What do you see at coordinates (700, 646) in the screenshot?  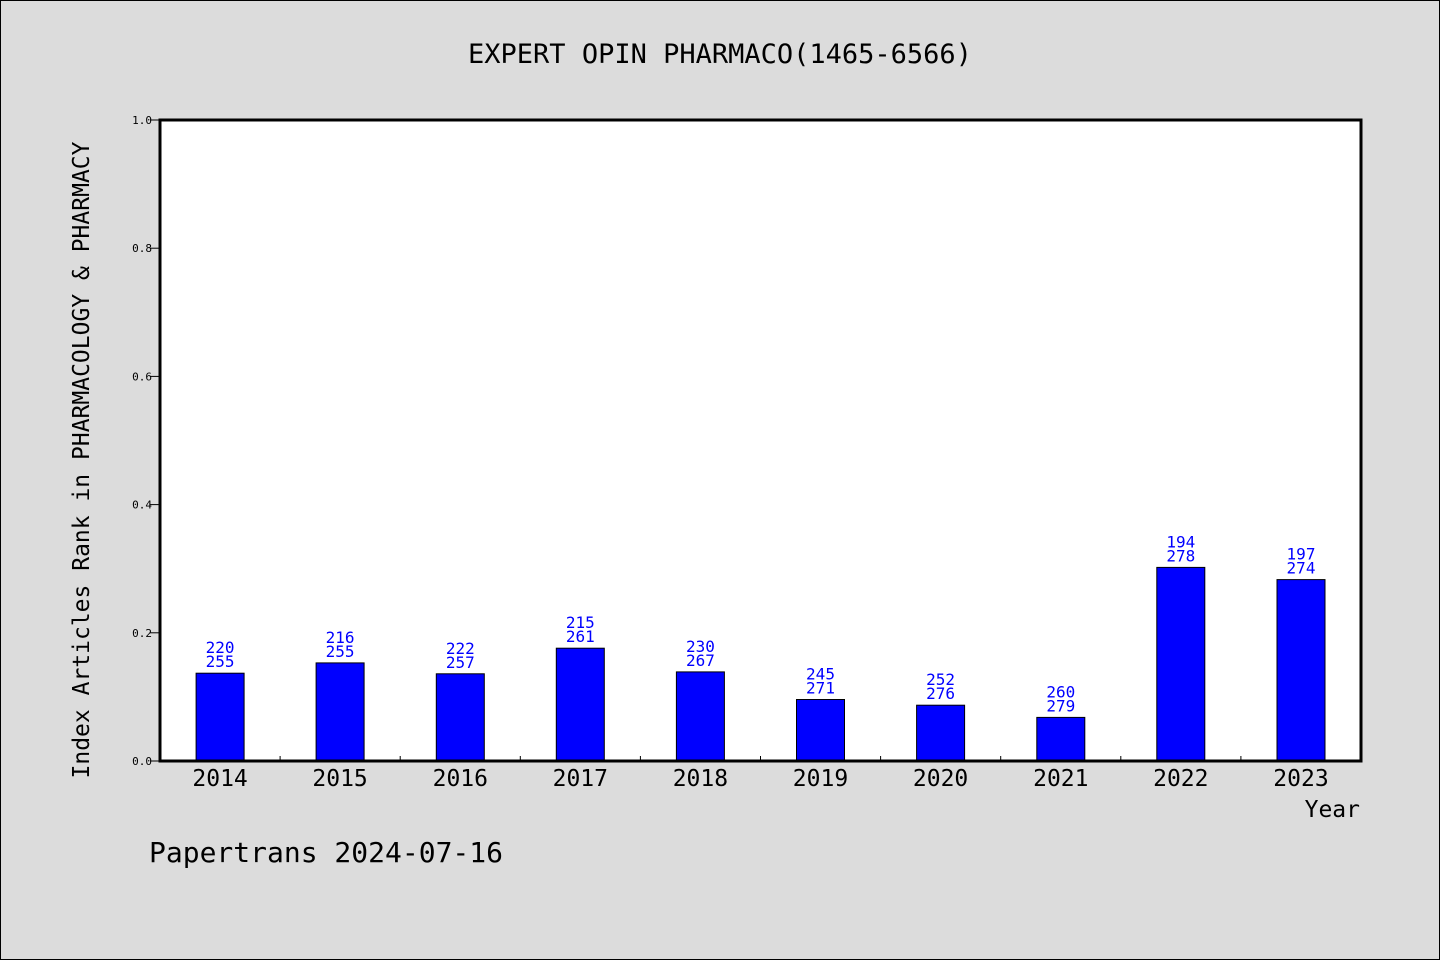 I see `data-label-top-2018: 230` at bounding box center [700, 646].